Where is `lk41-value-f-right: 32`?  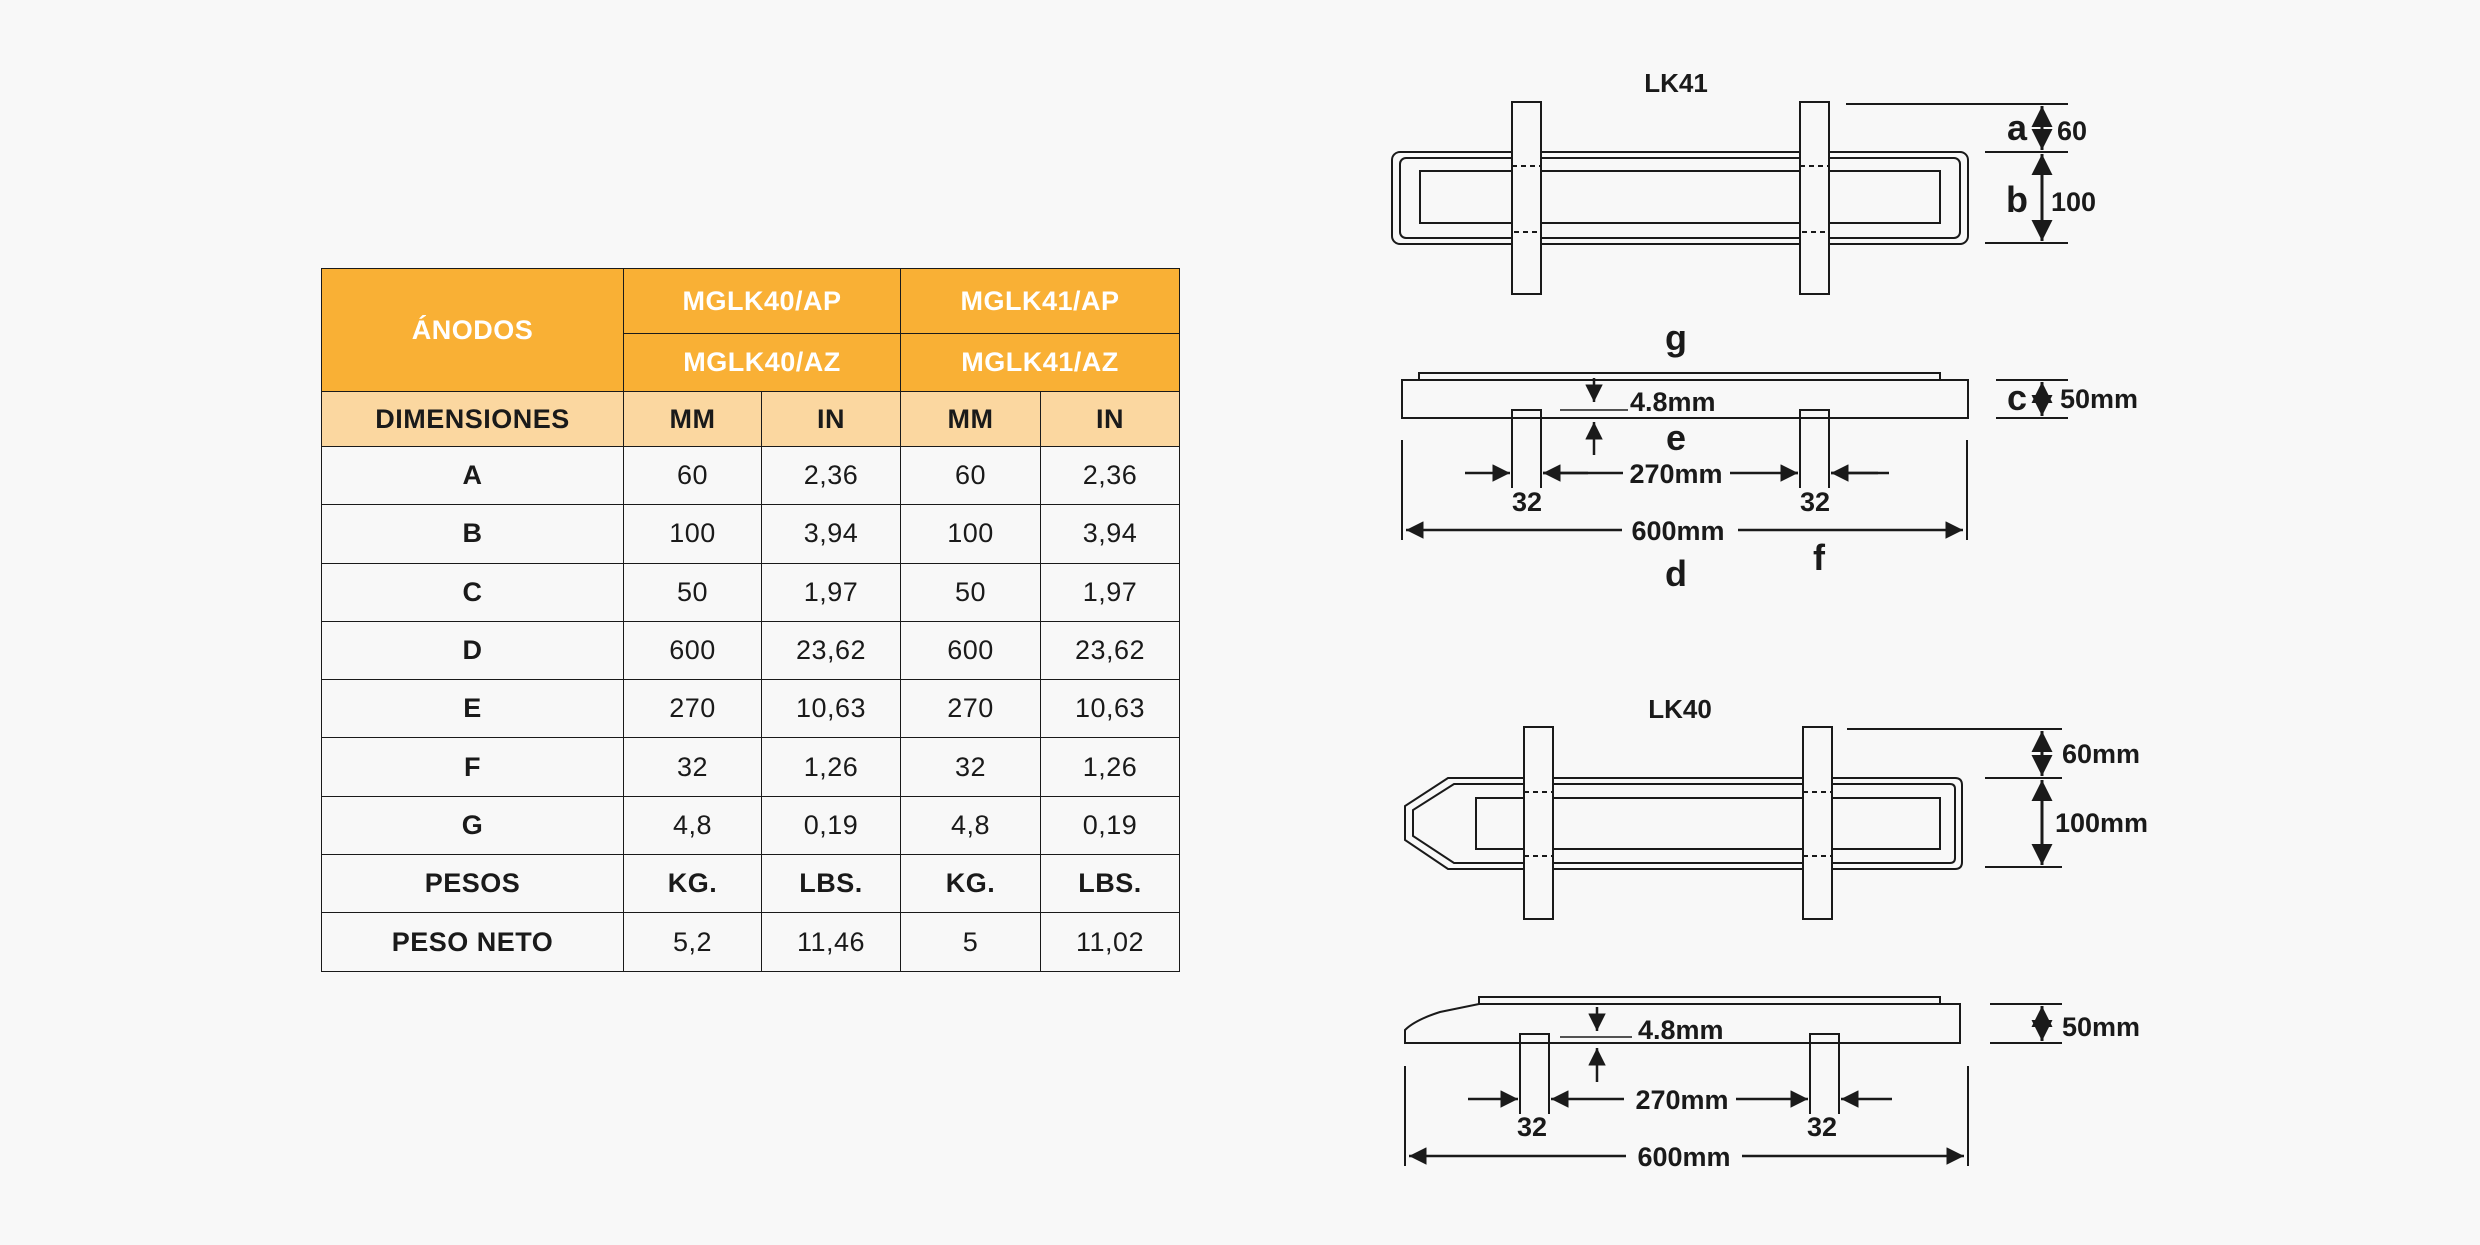
lk41-value-f-right: 32 is located at coordinates (1815, 502).